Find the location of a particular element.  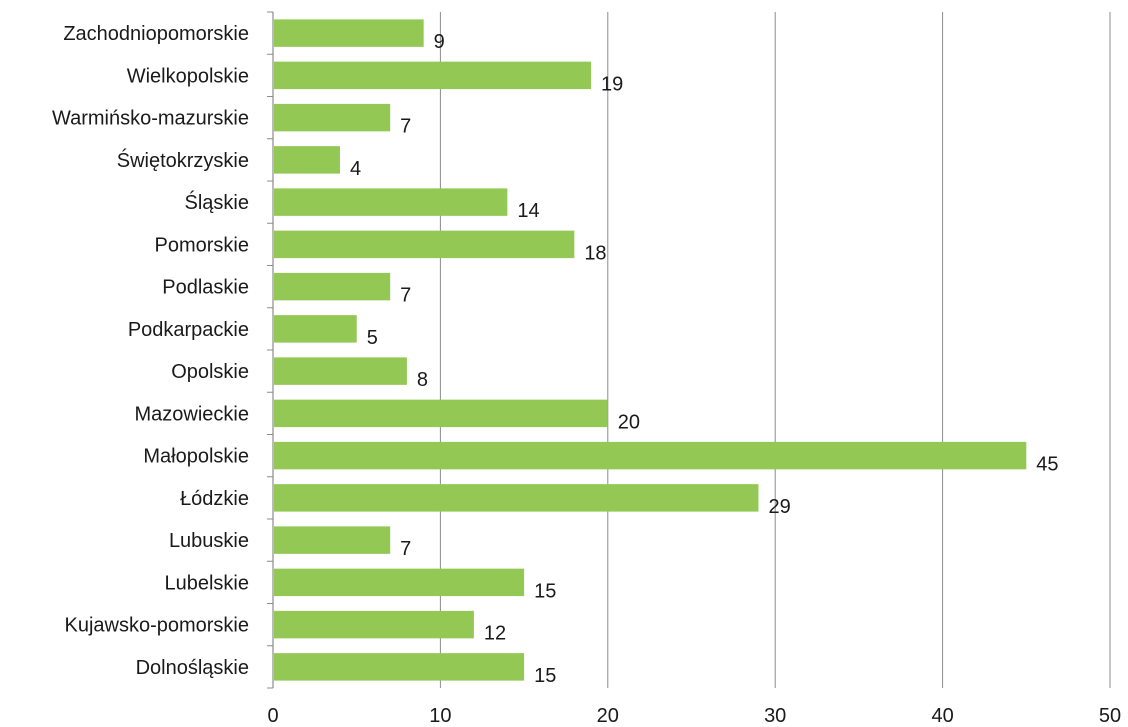

axes is located at coordinates (270, 350).